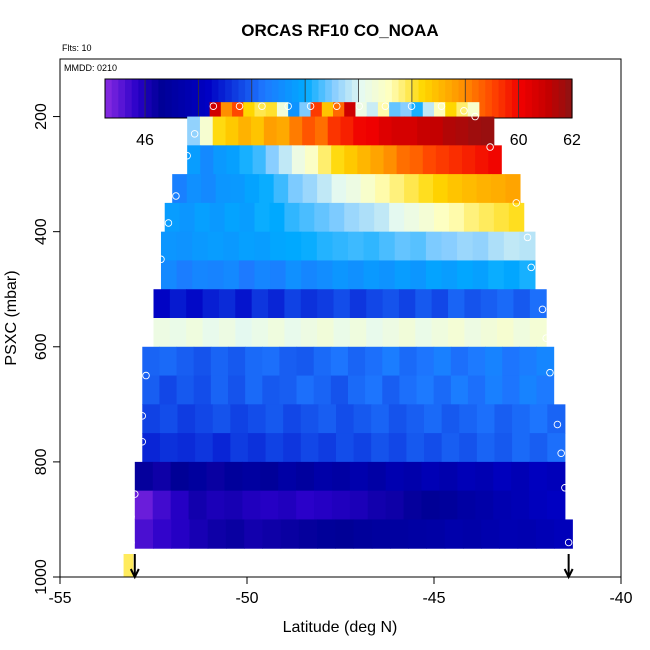  I want to click on y-tick-label: 800, so click(41, 461).